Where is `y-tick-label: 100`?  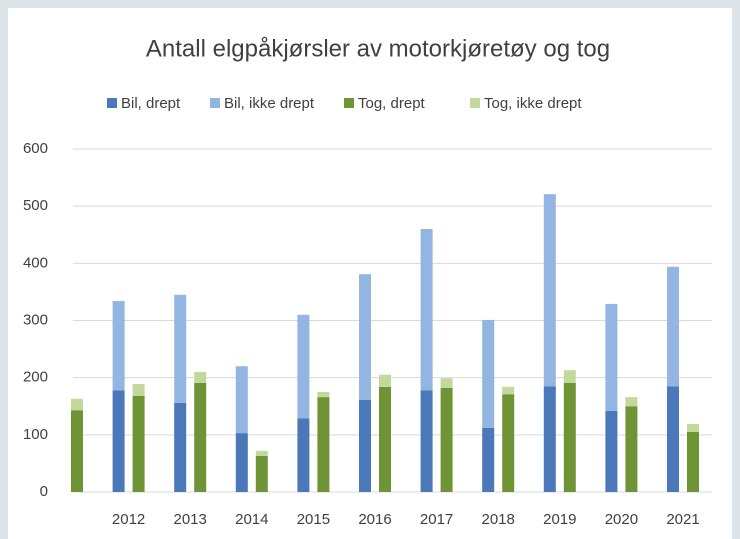
y-tick-label: 100 is located at coordinates (35, 434).